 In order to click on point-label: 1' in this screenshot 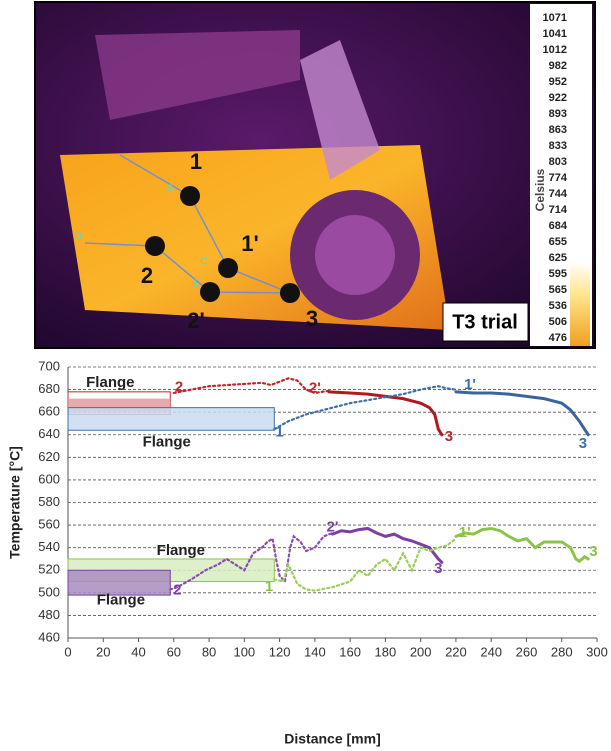, I will do `click(249, 243)`.